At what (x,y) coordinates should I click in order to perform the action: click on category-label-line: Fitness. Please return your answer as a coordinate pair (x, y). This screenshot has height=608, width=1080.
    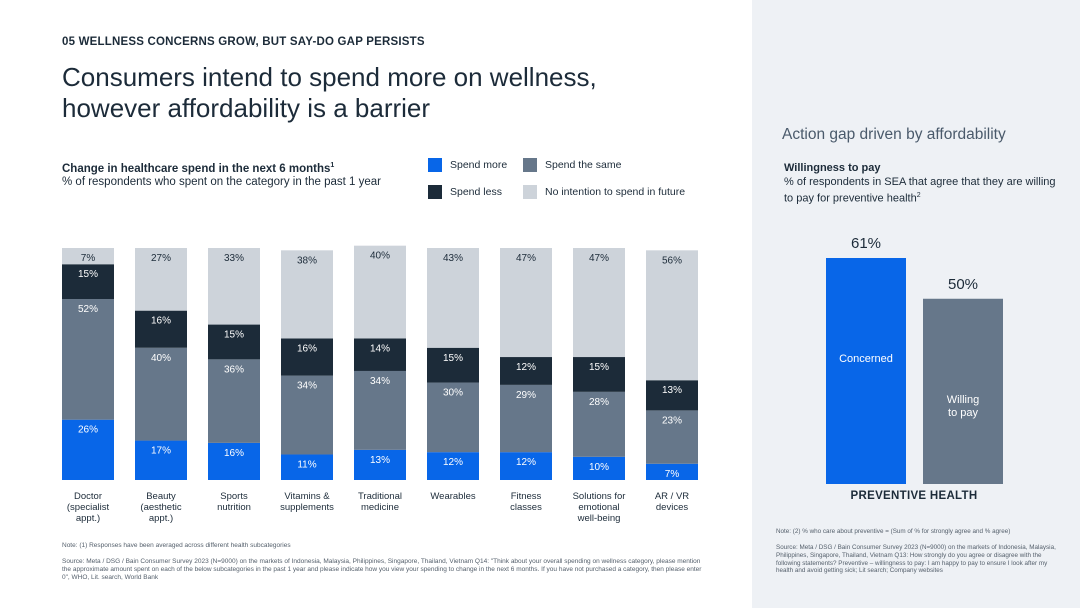
    Looking at the image, I should click on (526, 496).